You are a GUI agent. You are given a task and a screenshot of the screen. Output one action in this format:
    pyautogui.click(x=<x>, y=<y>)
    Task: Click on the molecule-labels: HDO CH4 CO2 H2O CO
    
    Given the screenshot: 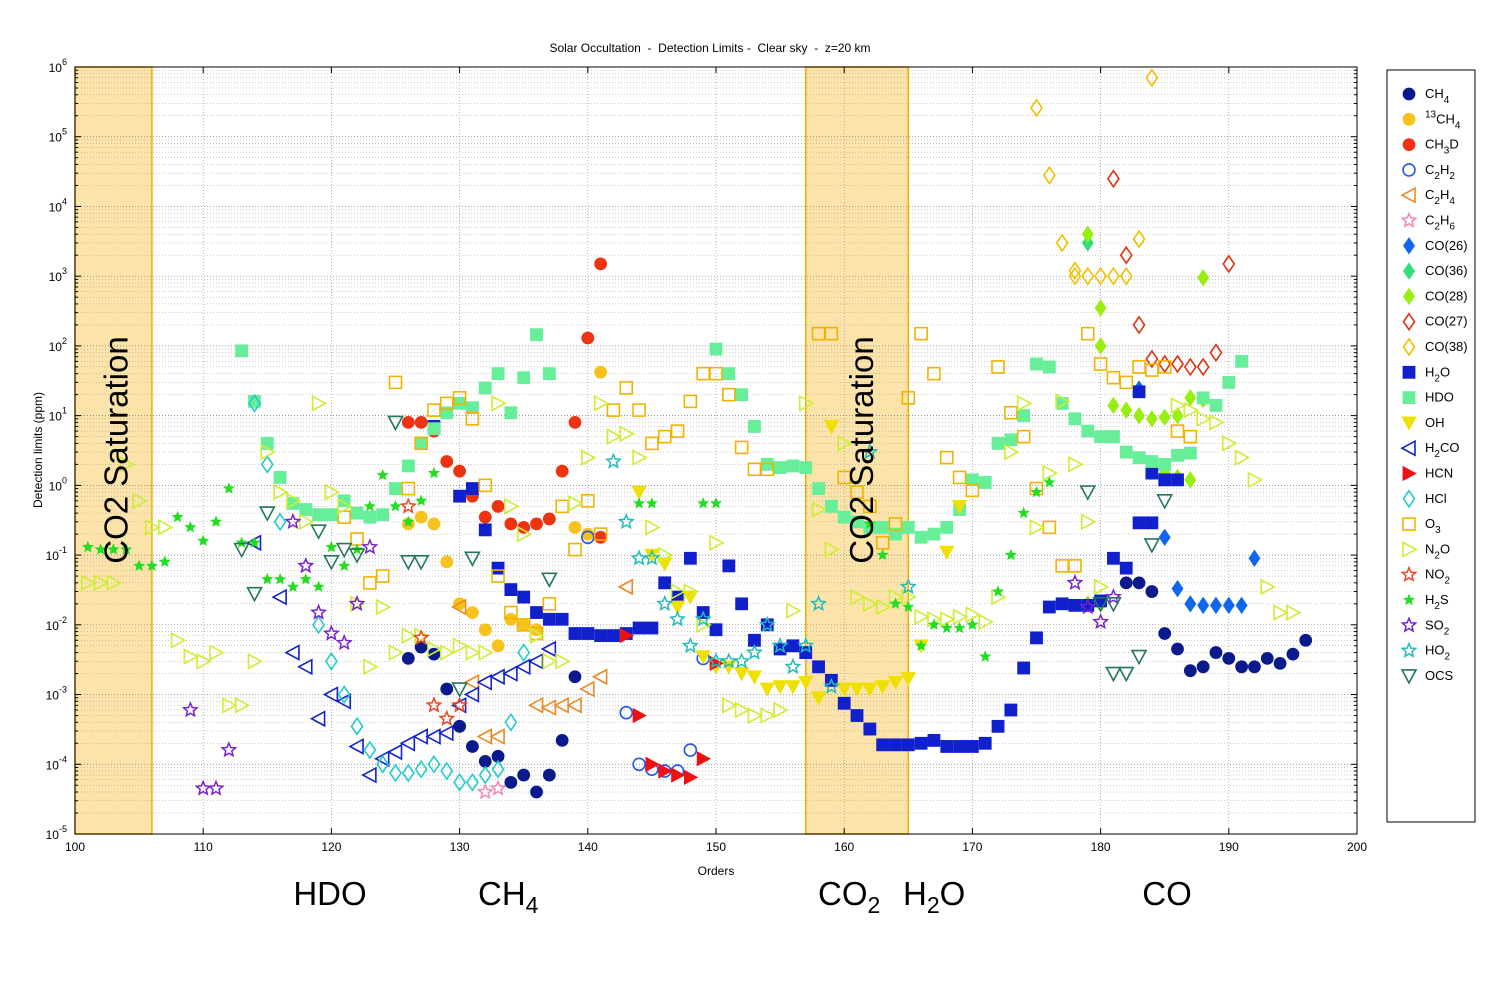 What is the action you would take?
    pyautogui.click(x=742, y=896)
    